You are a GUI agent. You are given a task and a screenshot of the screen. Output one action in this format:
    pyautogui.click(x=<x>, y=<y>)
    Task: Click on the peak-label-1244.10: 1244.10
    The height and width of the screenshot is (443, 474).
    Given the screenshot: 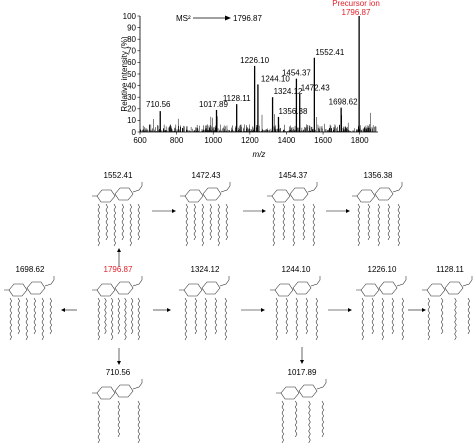 What is the action you would take?
    pyautogui.click(x=275, y=78)
    